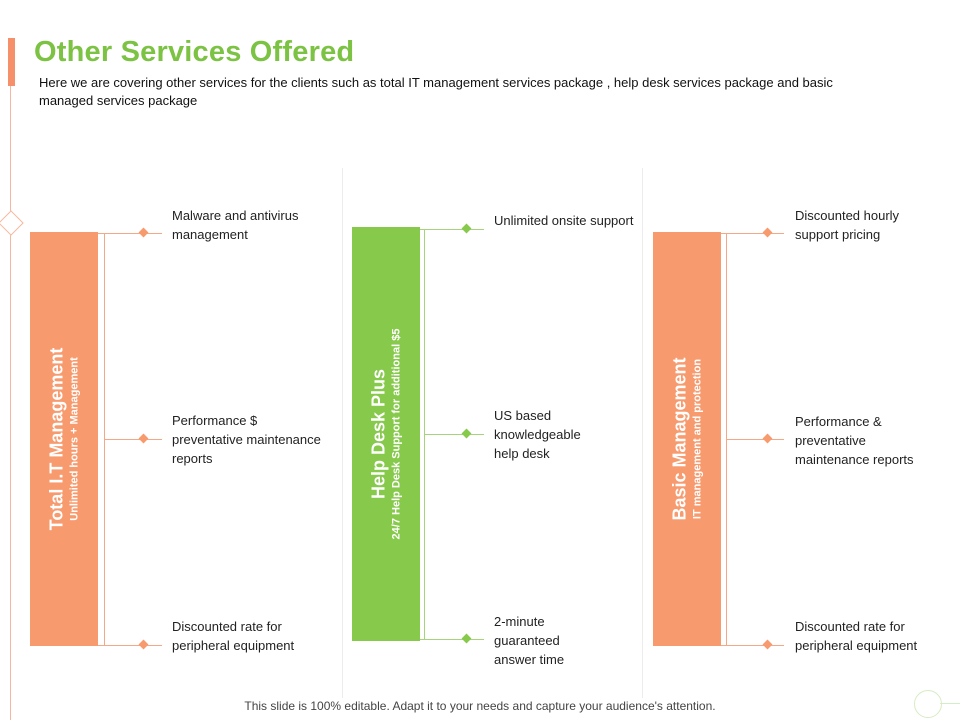 The height and width of the screenshot is (720, 960). I want to click on service-item: Discounted hourly support pricing, so click(847, 225).